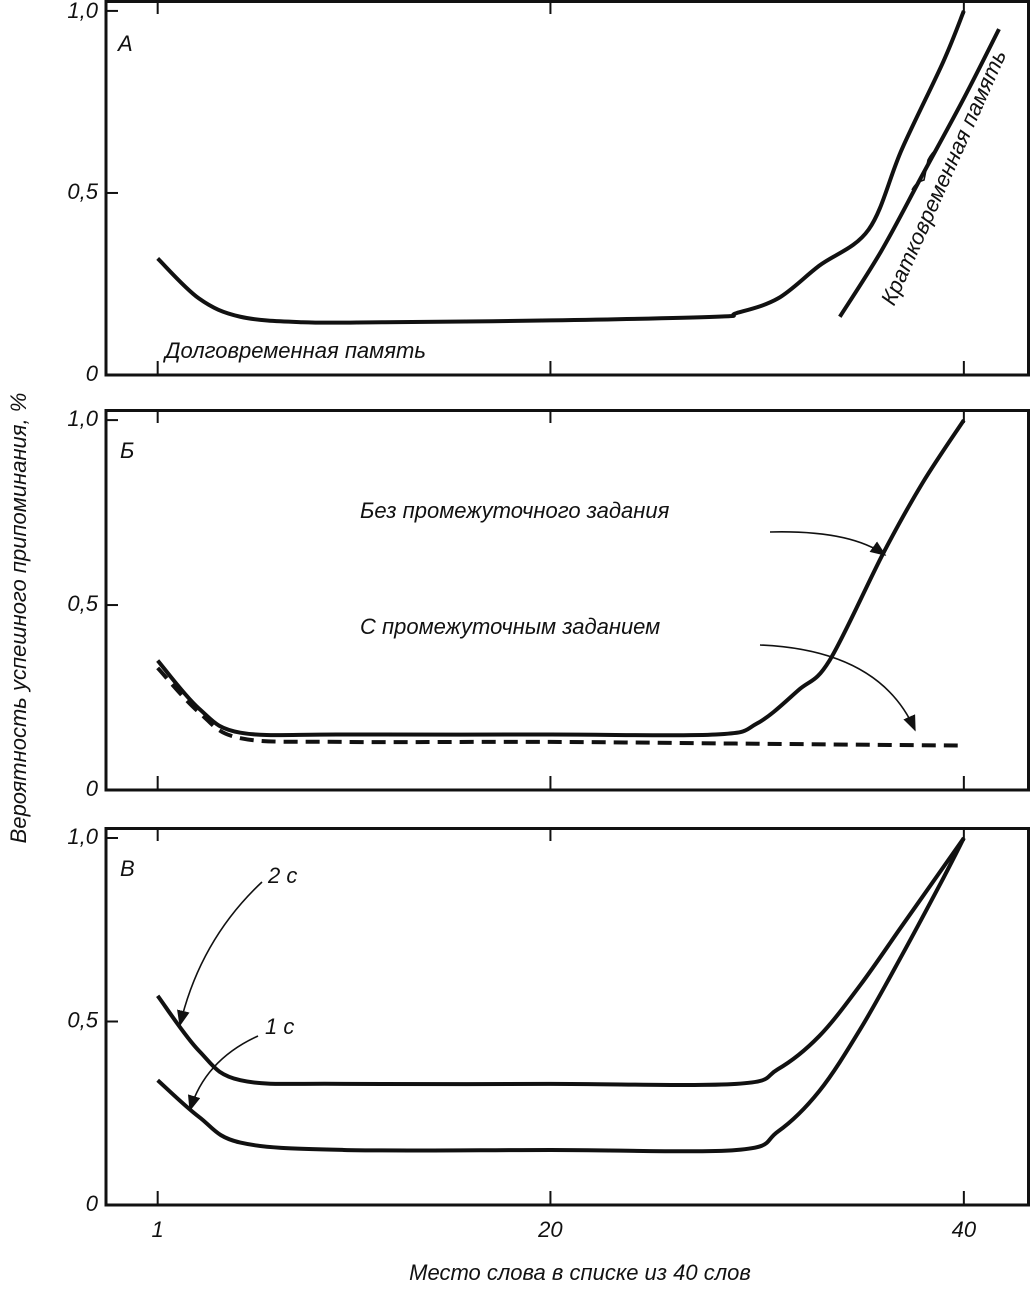 Image resolution: width=1033 pixels, height=1289 pixels. What do you see at coordinates (158, 1229) in the screenshot?
I see `x-tick-label: 1` at bounding box center [158, 1229].